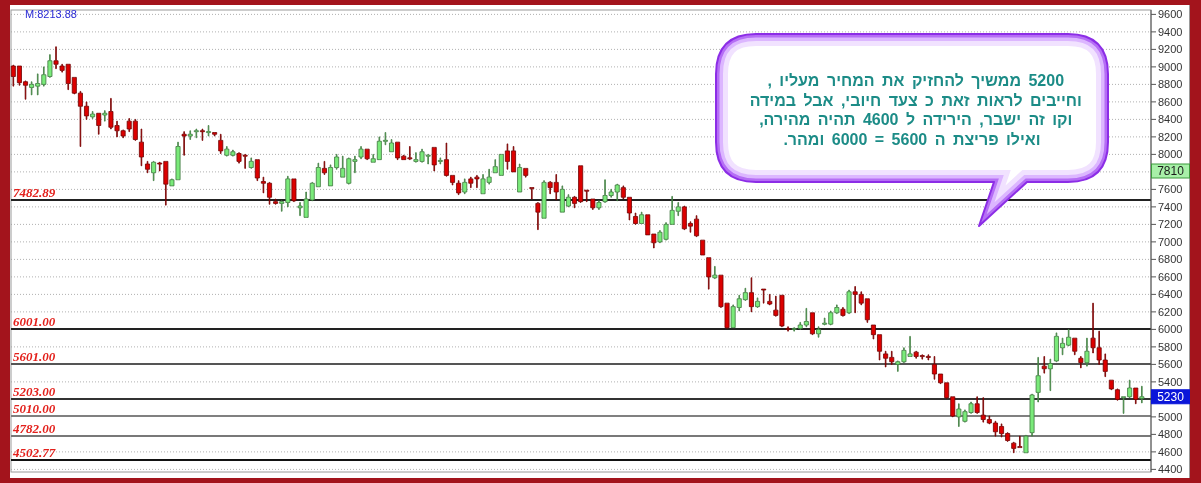 The width and height of the screenshot is (1201, 483). I want to click on y-tick-label: 8600, so click(1170, 101).